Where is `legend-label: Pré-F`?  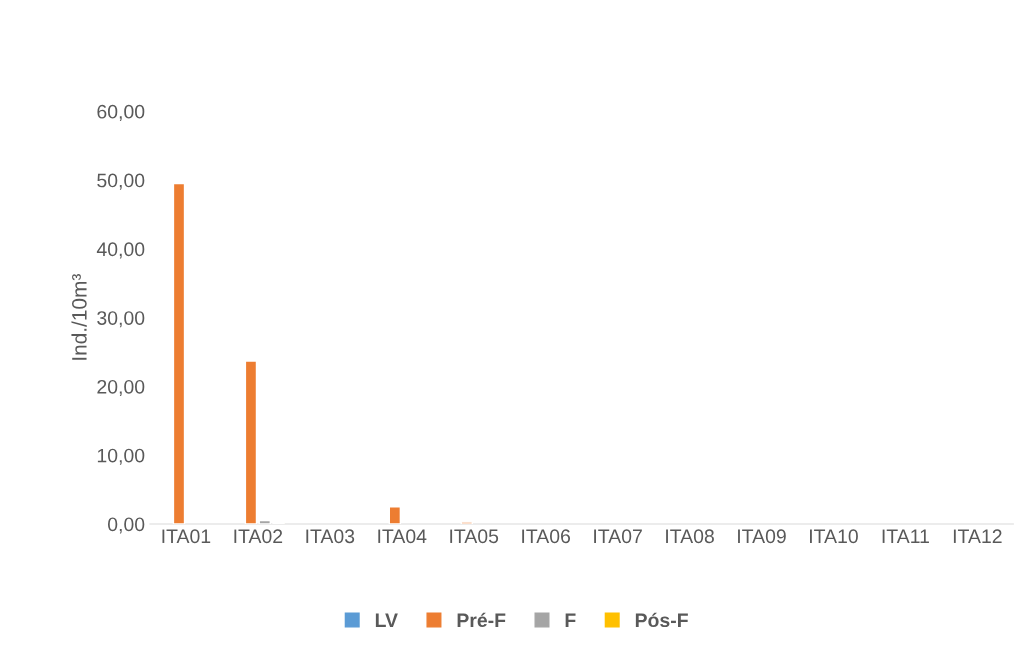
legend-label: Pré-F is located at coordinates (481, 620).